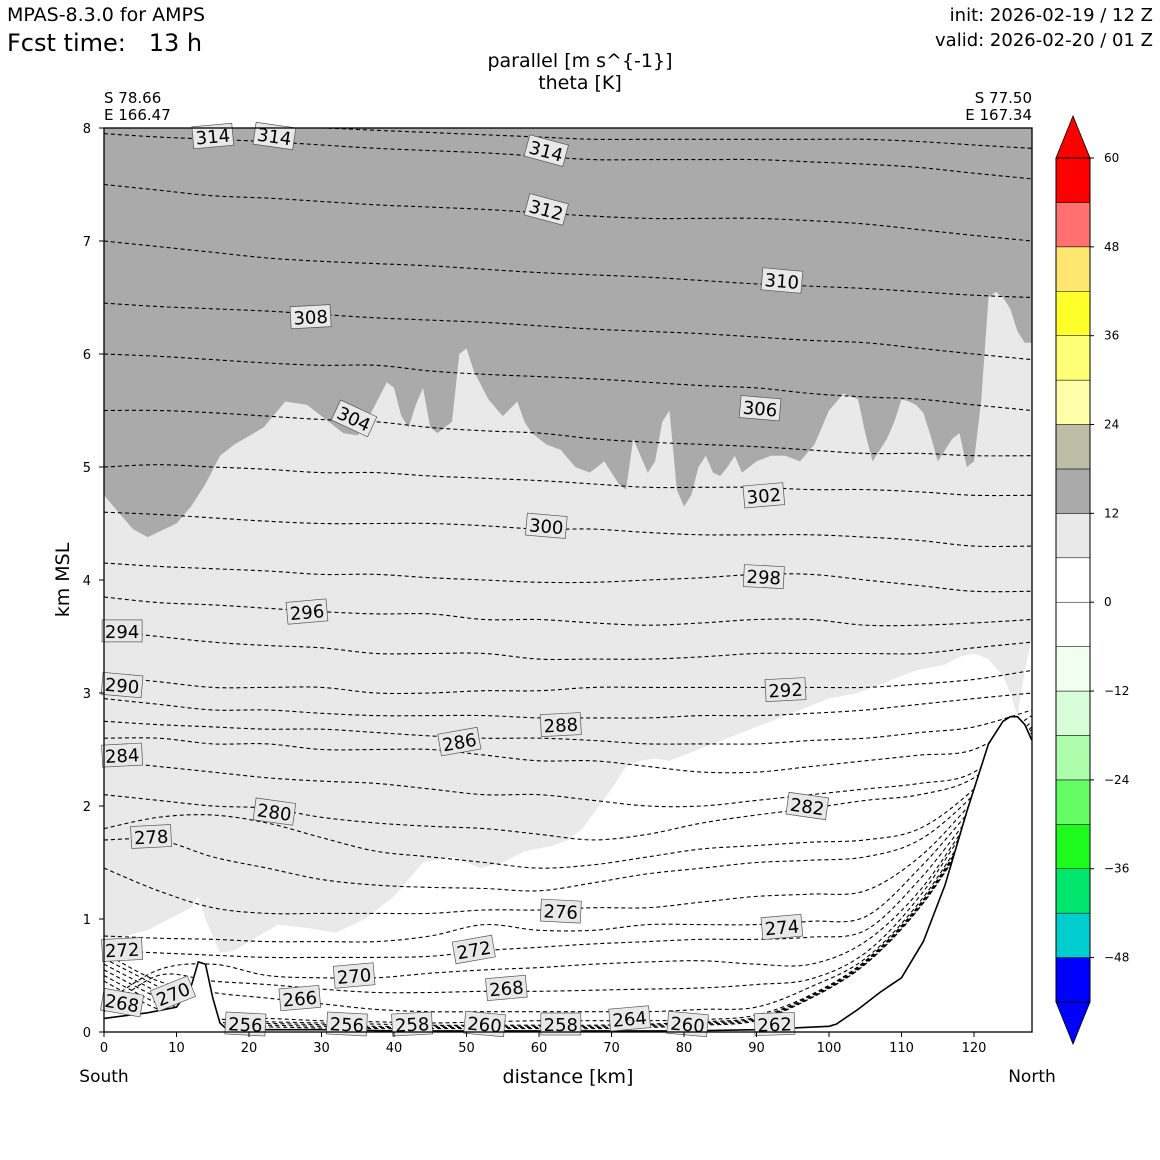 Image resolution: width=1160 pixels, height=1160 pixels. Describe the element at coordinates (1044, 40) in the screenshot. I see `valid-time: valid: 2026-02-20 / 01 Z` at that location.